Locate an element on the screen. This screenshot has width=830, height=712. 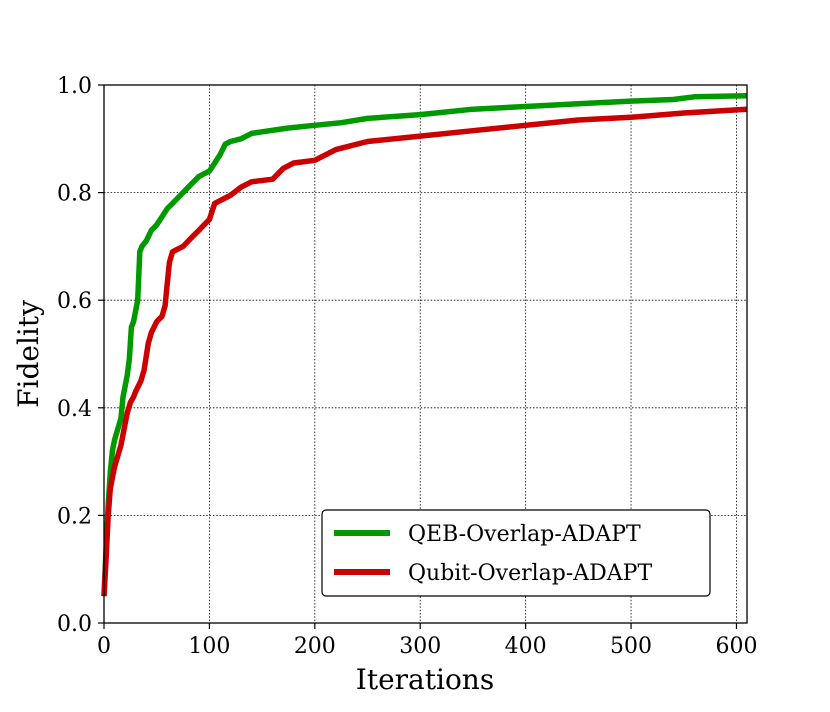
x-tick-label: 200 is located at coordinates (315, 646).